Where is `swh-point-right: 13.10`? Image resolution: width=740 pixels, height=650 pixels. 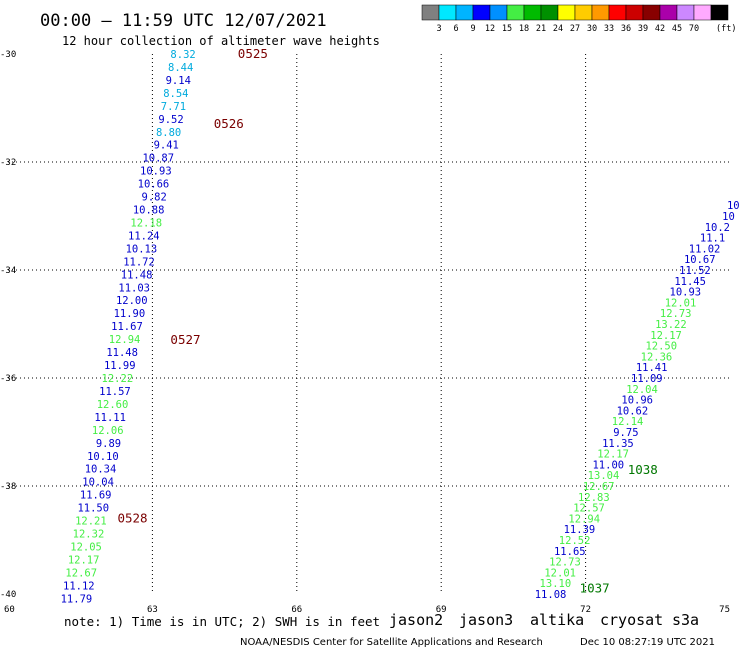
swh-point-right: 13.10 is located at coordinates (556, 584).